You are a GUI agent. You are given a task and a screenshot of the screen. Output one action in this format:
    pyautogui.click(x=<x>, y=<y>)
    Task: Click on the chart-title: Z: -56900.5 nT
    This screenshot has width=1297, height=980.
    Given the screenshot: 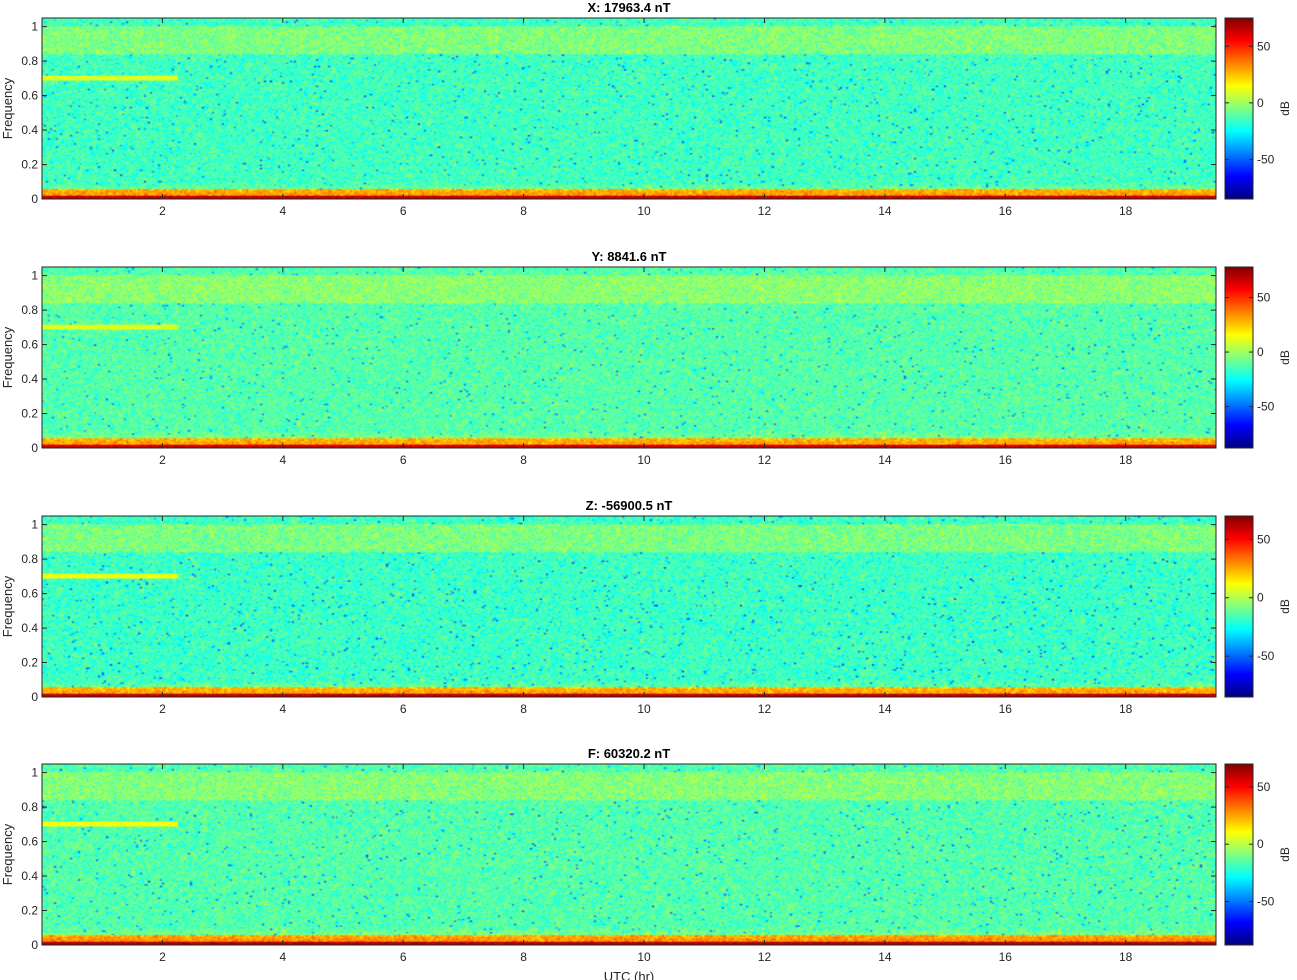 What is the action you would take?
    pyautogui.click(x=629, y=505)
    